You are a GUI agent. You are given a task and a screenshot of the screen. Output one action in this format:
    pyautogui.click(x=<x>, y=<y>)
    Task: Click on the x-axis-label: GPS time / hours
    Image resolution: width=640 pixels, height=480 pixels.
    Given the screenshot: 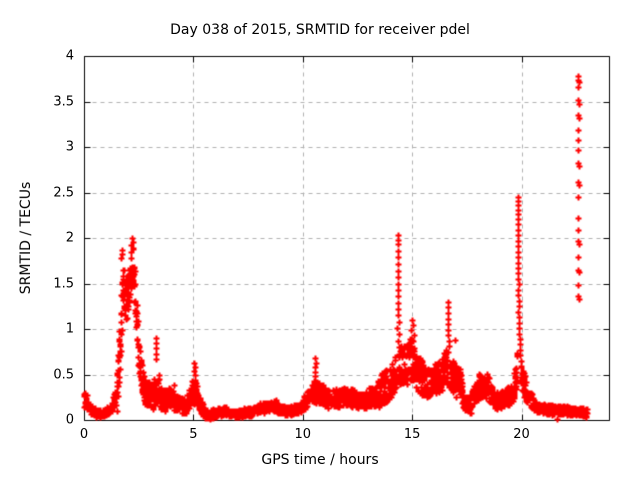 What is the action you would take?
    pyautogui.click(x=320, y=460)
    